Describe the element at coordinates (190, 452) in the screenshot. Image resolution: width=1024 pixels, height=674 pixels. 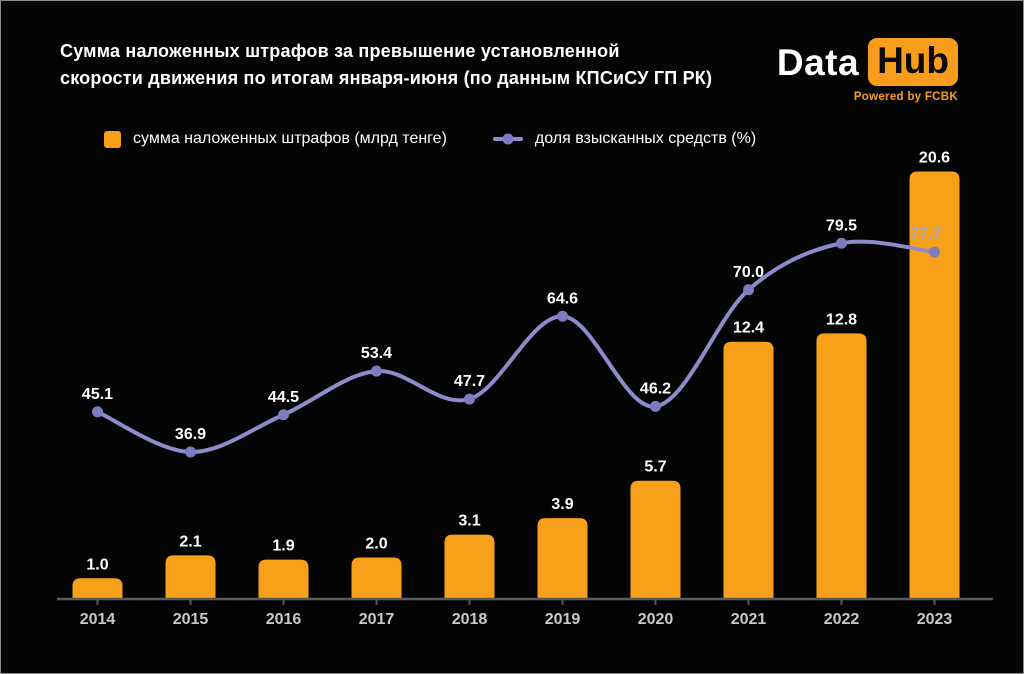
I see `line-point-2015` at that location.